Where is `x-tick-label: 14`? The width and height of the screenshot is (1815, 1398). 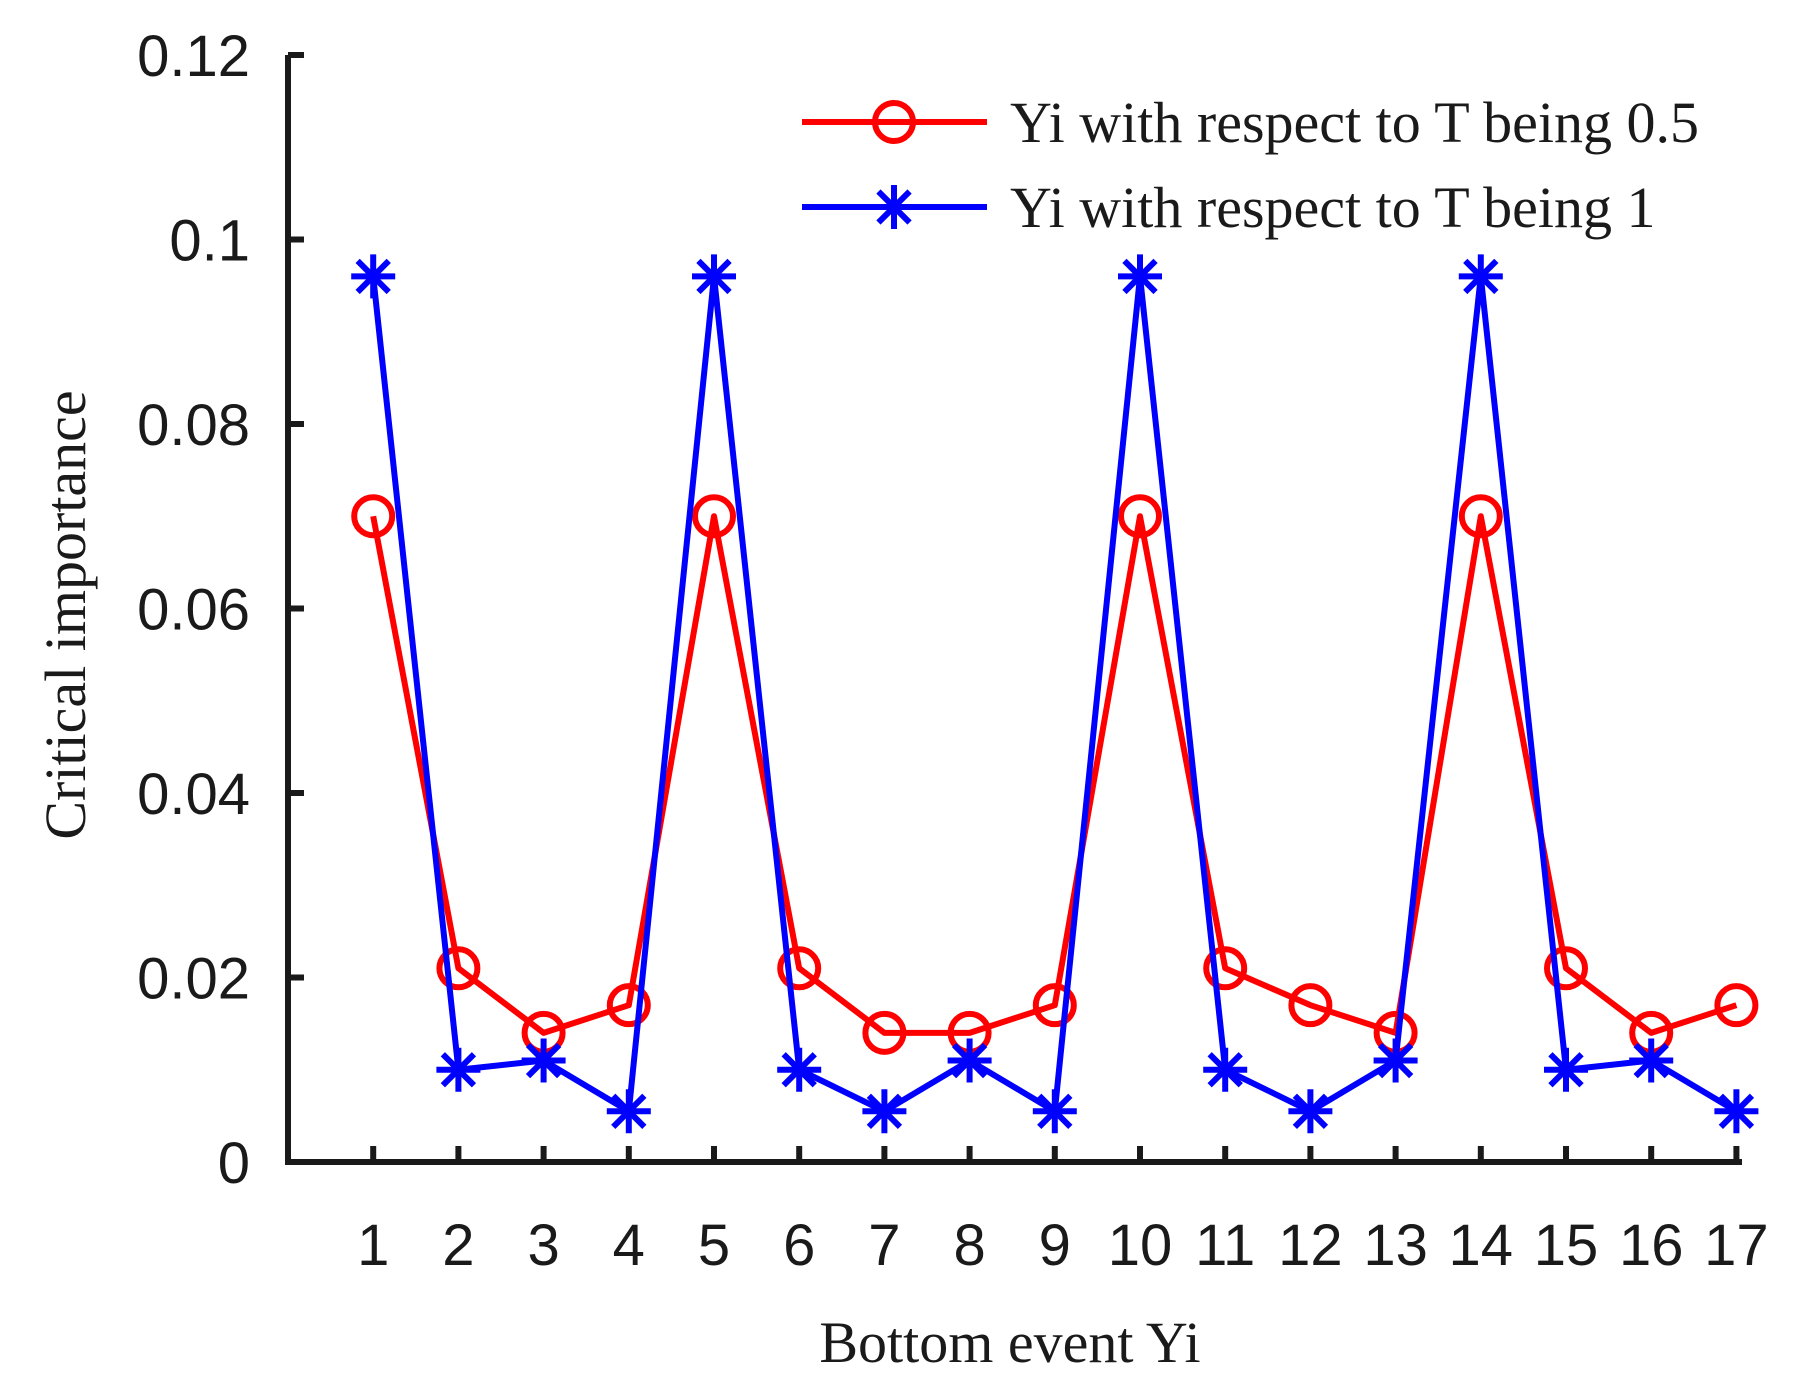 x-tick-label: 14 is located at coordinates (1481, 1245).